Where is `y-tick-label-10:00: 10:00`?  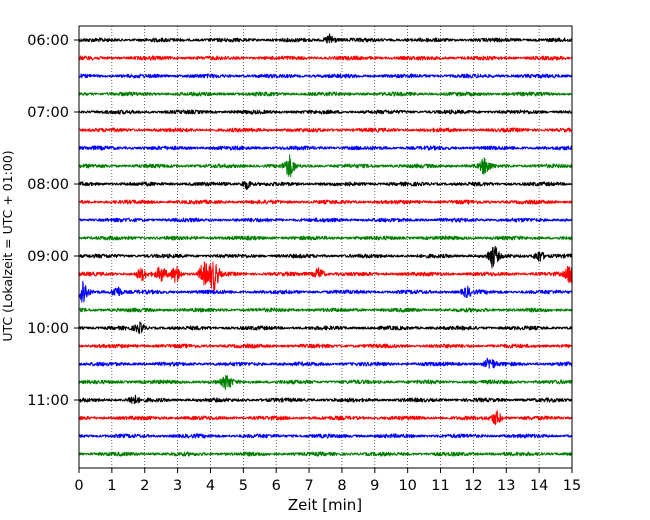
y-tick-label-10:00: 10:00 is located at coordinates (48, 329).